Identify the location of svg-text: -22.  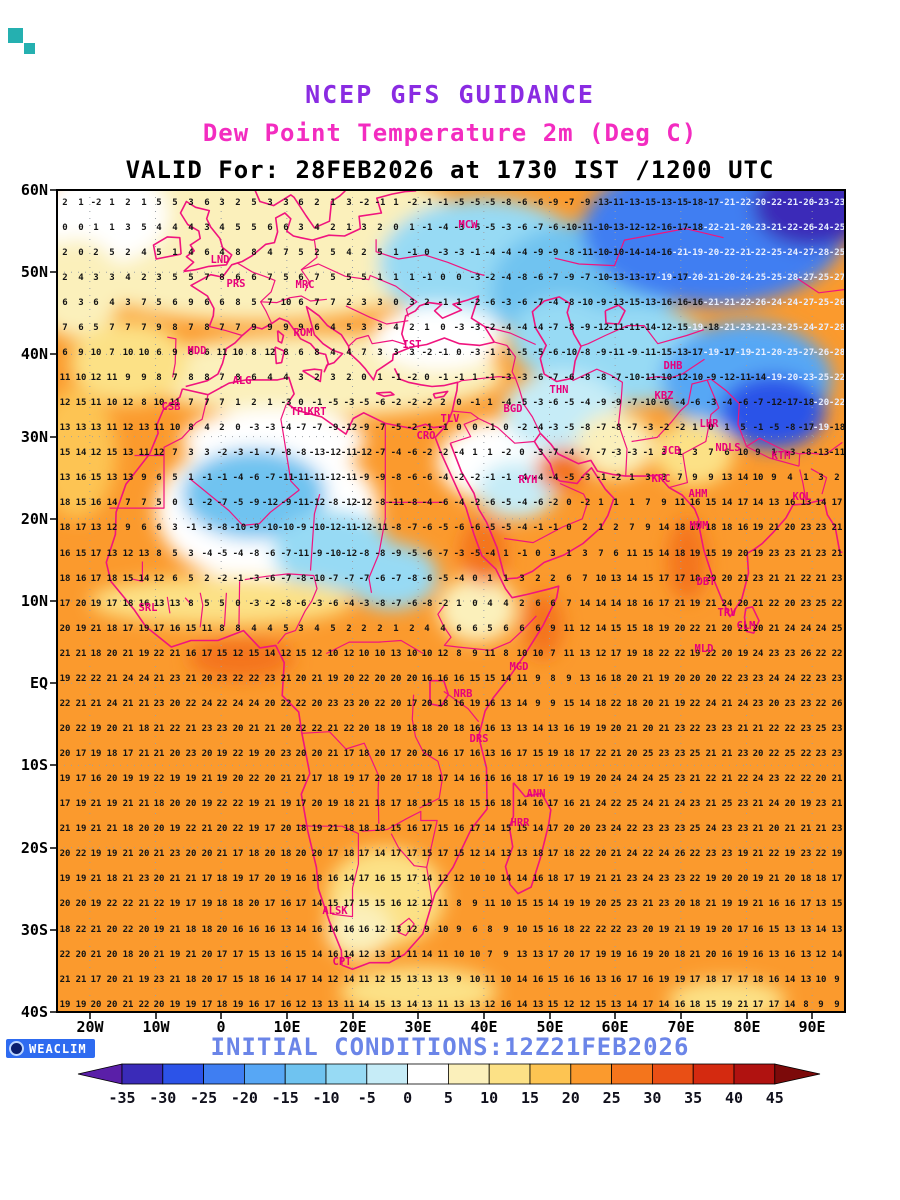
(837, 403).